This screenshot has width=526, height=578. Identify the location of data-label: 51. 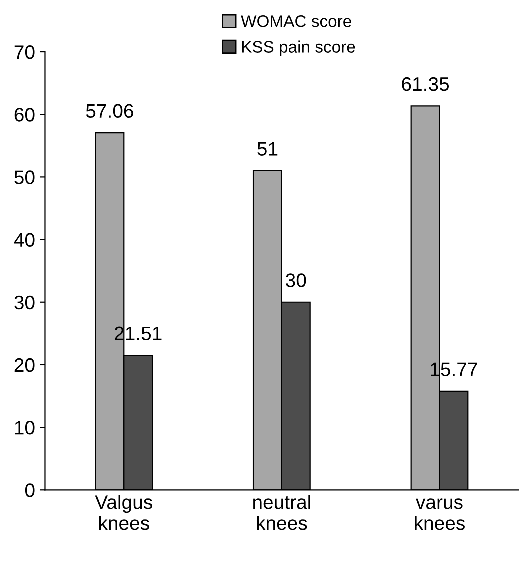
(268, 149).